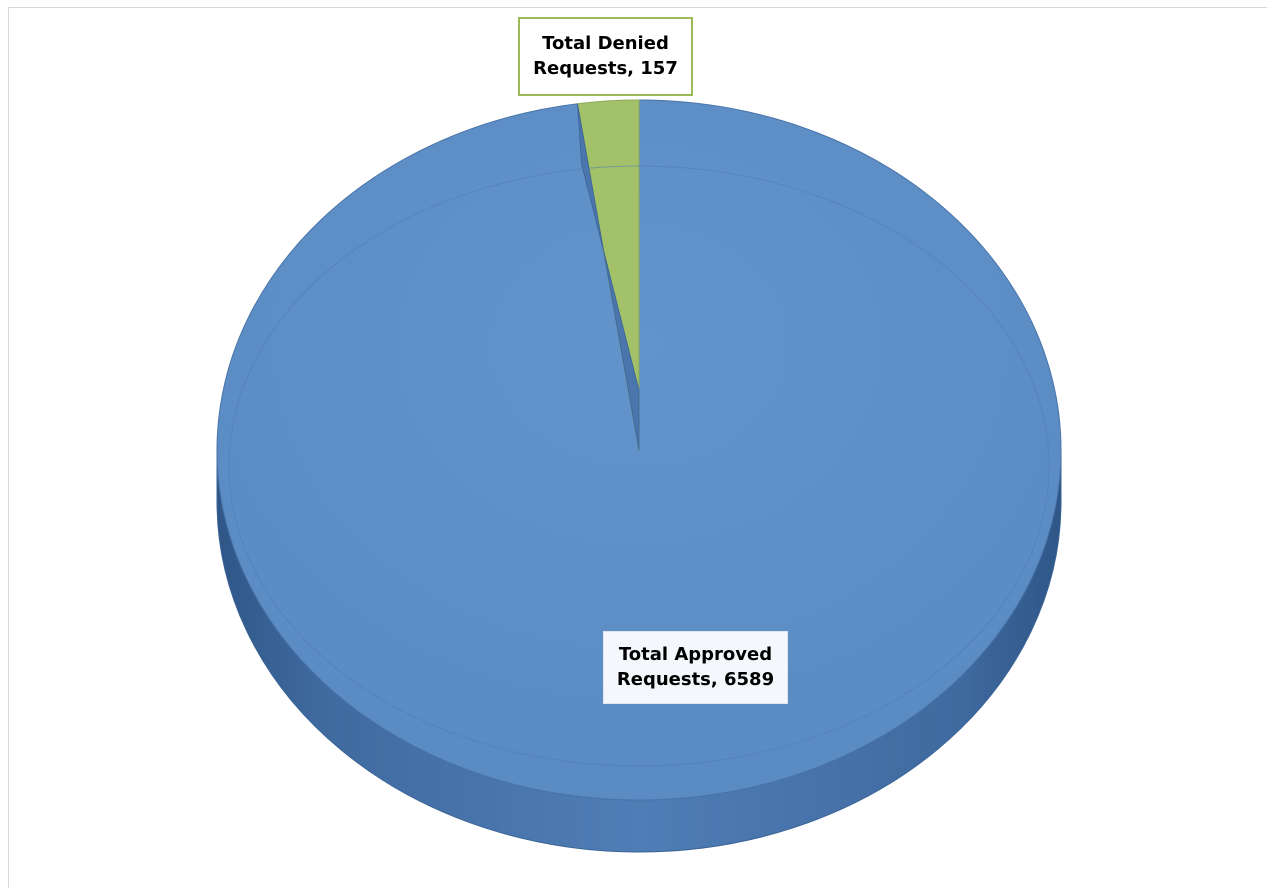 This screenshot has width=1267, height=888. Describe the element at coordinates (695, 667) in the screenshot. I see `data-label-approved: Total Approved Requests, 6589` at that location.